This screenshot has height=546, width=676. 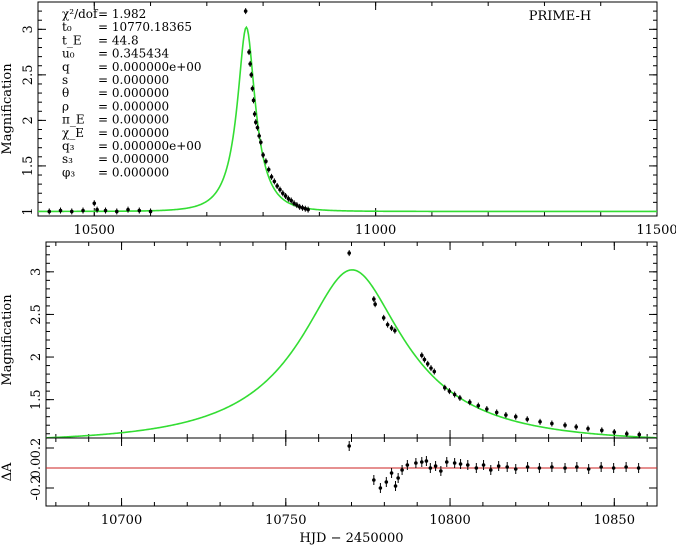 I want to click on y-tick-label: 0.2, so click(x=36, y=448).